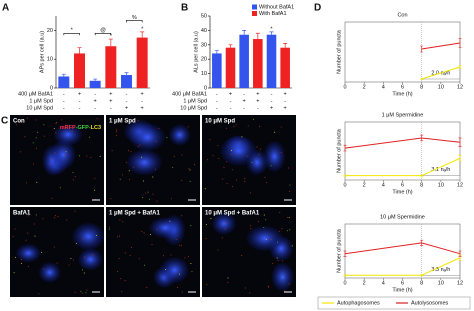 The height and width of the screenshot is (311, 474). Describe the element at coordinates (90, 121) in the screenshot. I see `stain-label: Hoechst` at that location.